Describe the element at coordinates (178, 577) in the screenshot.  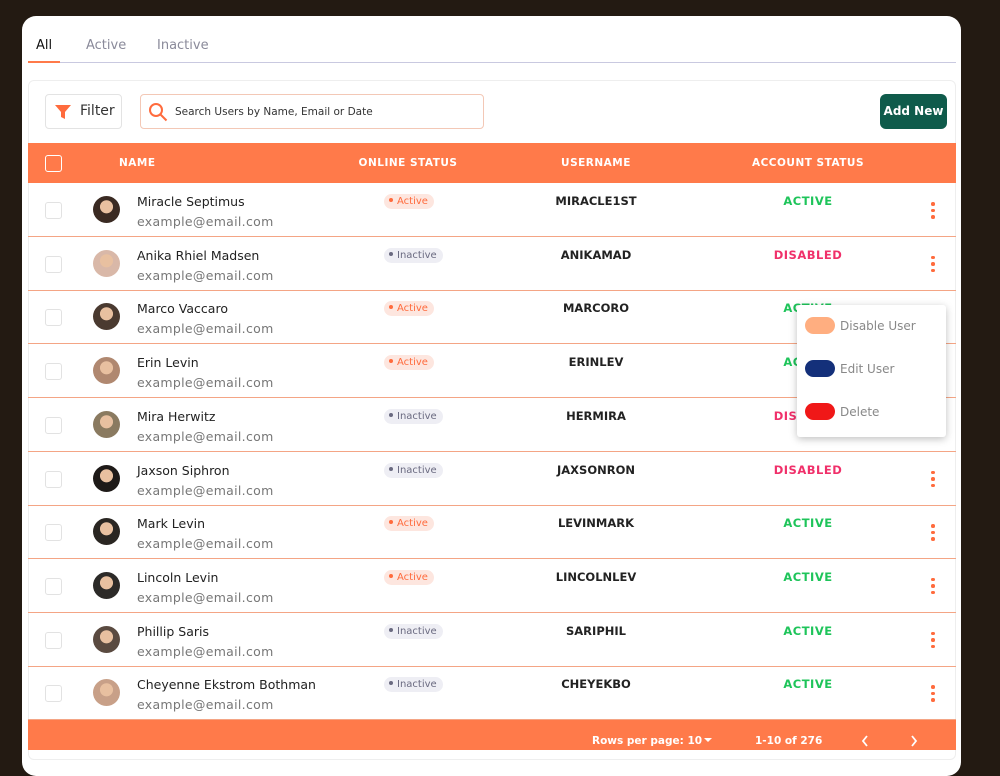
I see `user-name: Lincoln Levin` at that location.